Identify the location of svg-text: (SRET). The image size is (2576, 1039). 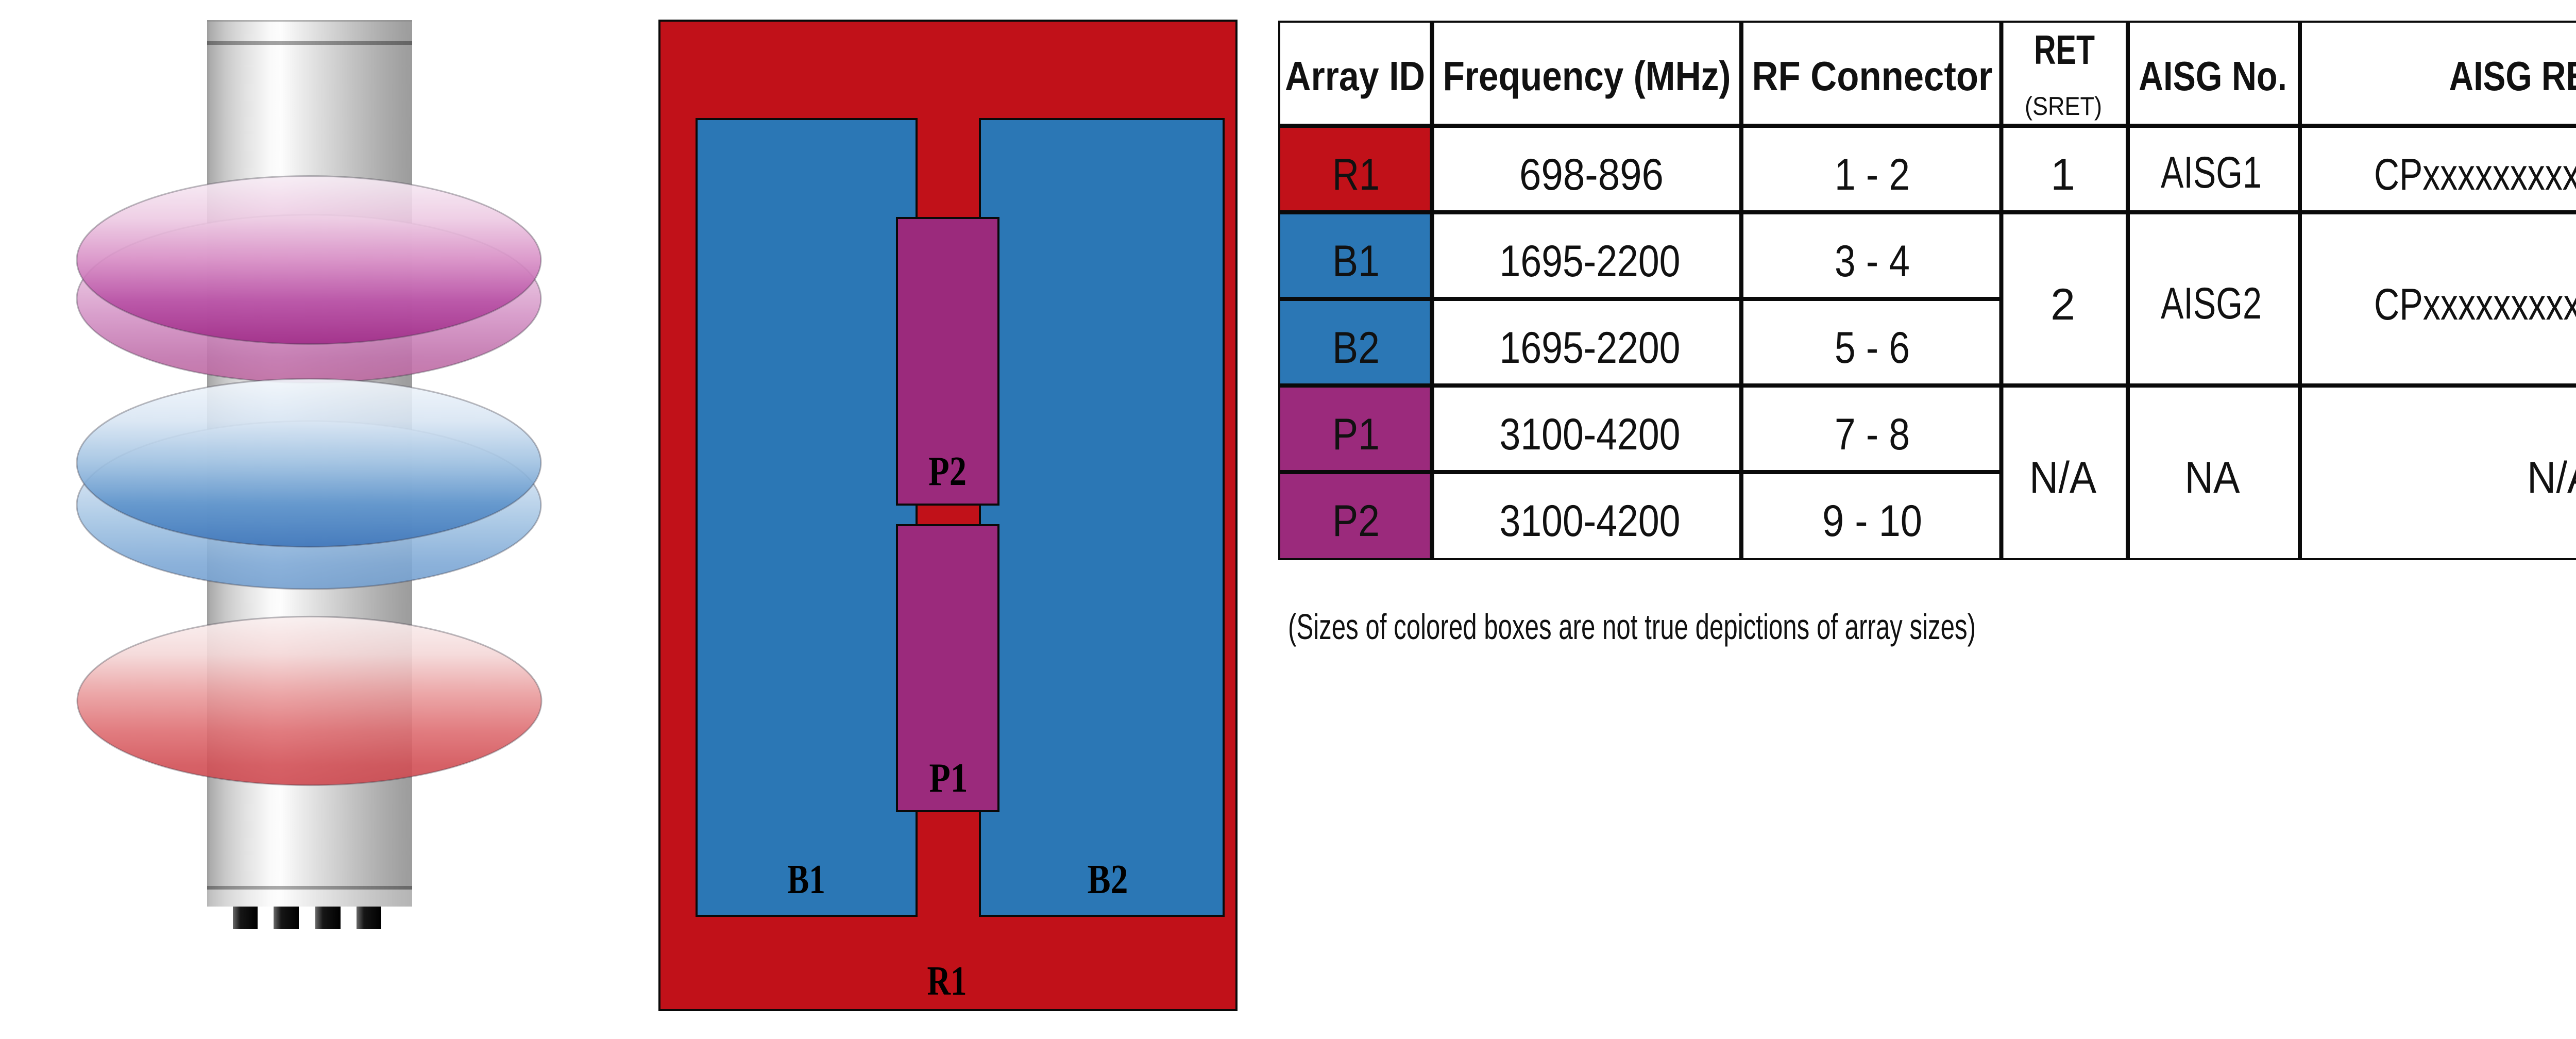
(2063, 106).